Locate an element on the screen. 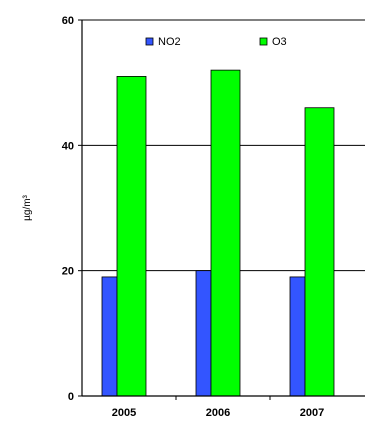  bar-o3-2005 is located at coordinates (131, 236).